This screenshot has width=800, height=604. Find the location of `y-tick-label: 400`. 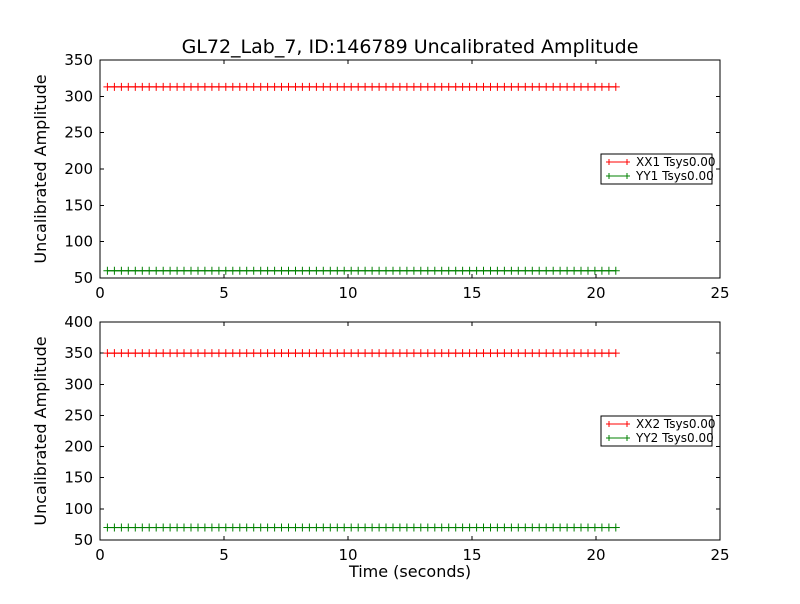

y-tick-label: 400 is located at coordinates (78, 322).